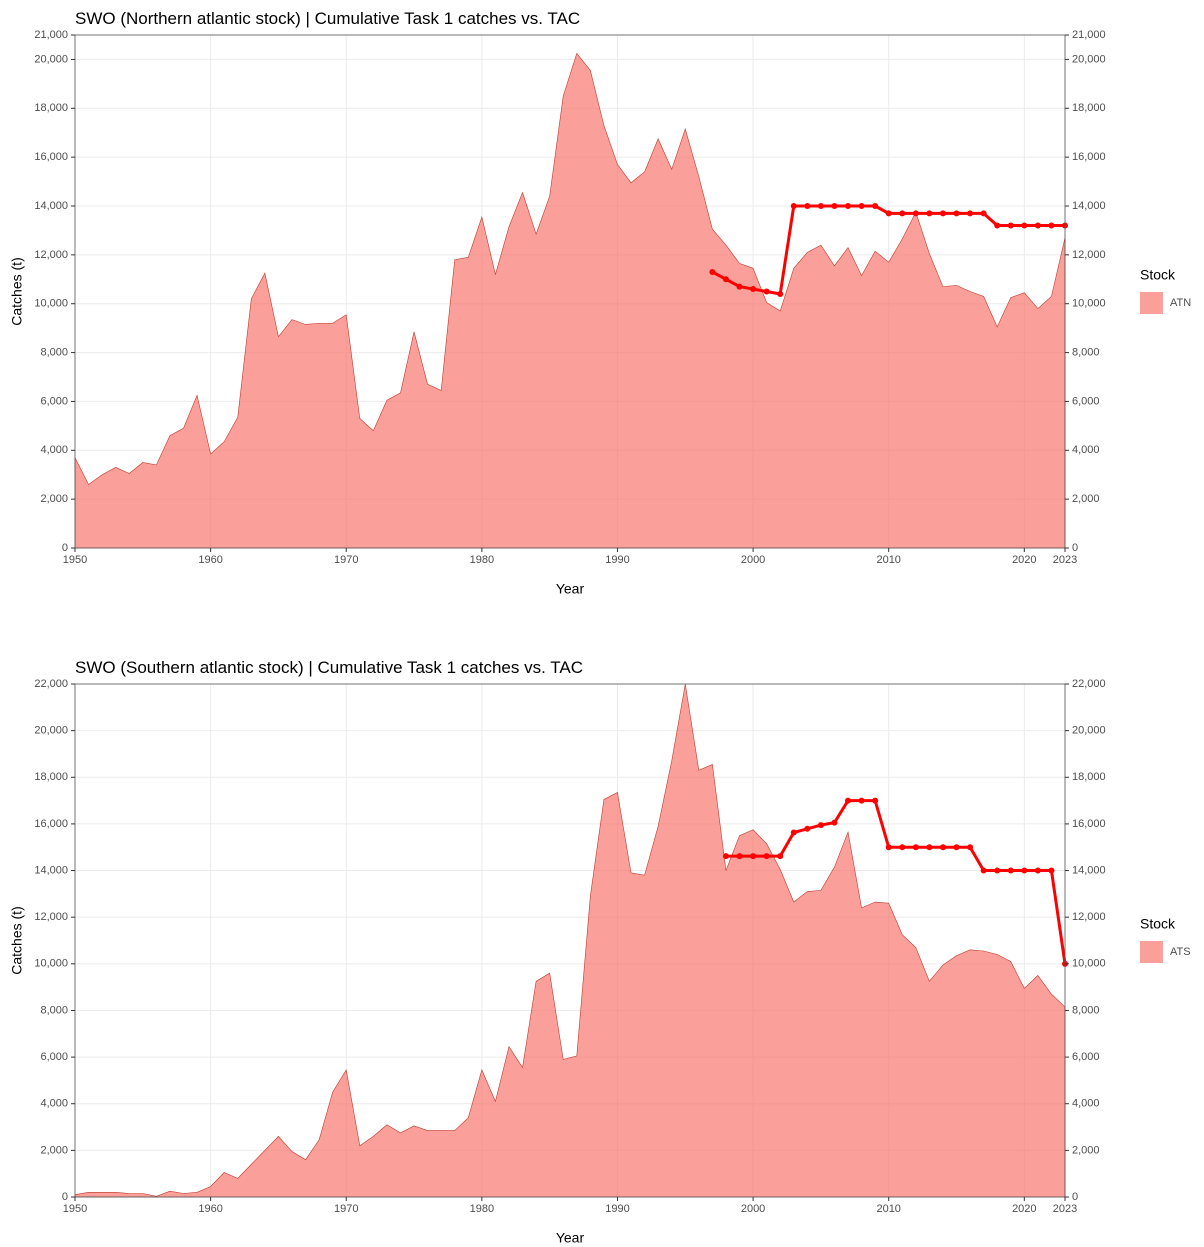  Describe the element at coordinates (54, 1150) in the screenshot. I see `y-tick-label: 2,000` at that location.